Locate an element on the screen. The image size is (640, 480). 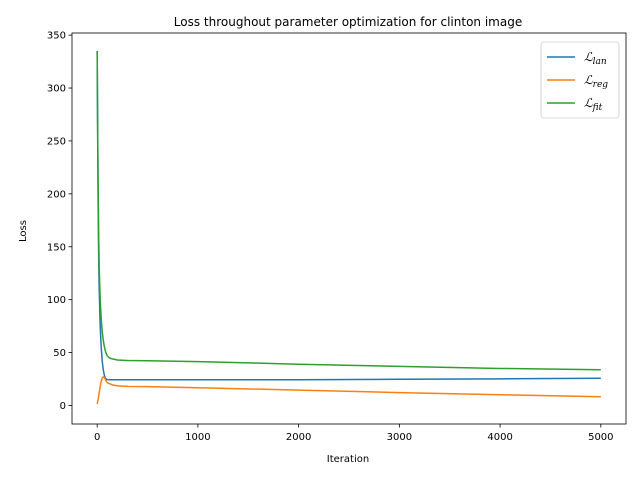
legend-label-subscript: lan is located at coordinates (600, 62).